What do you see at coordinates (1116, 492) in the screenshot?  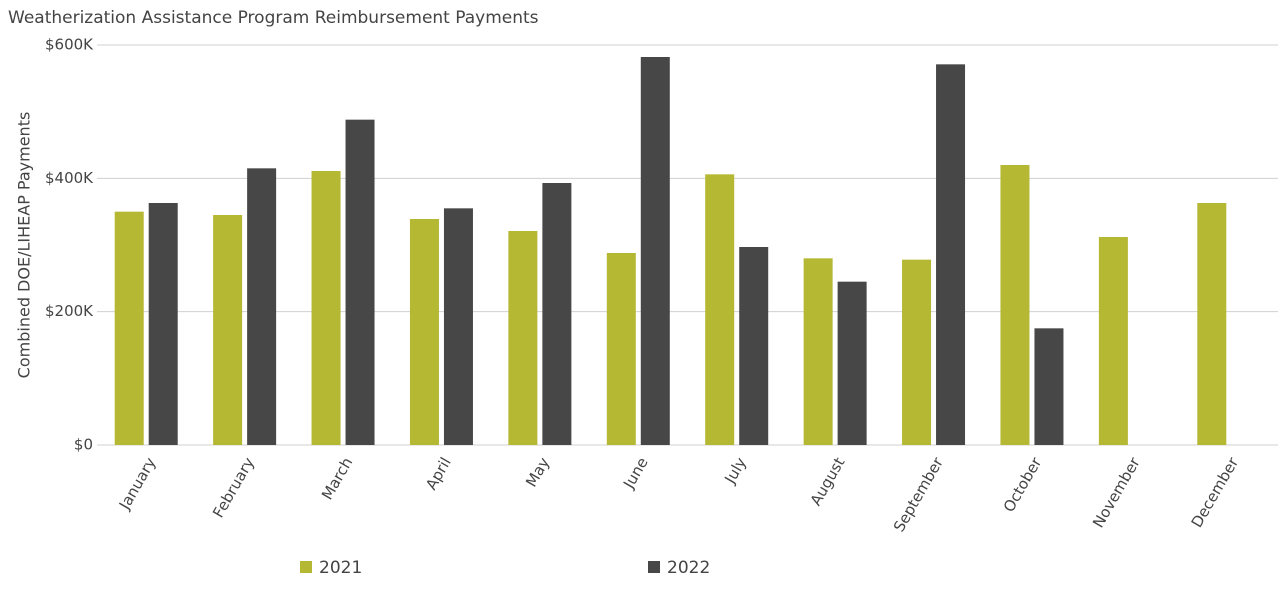 I see `x-tick-label: November` at bounding box center [1116, 492].